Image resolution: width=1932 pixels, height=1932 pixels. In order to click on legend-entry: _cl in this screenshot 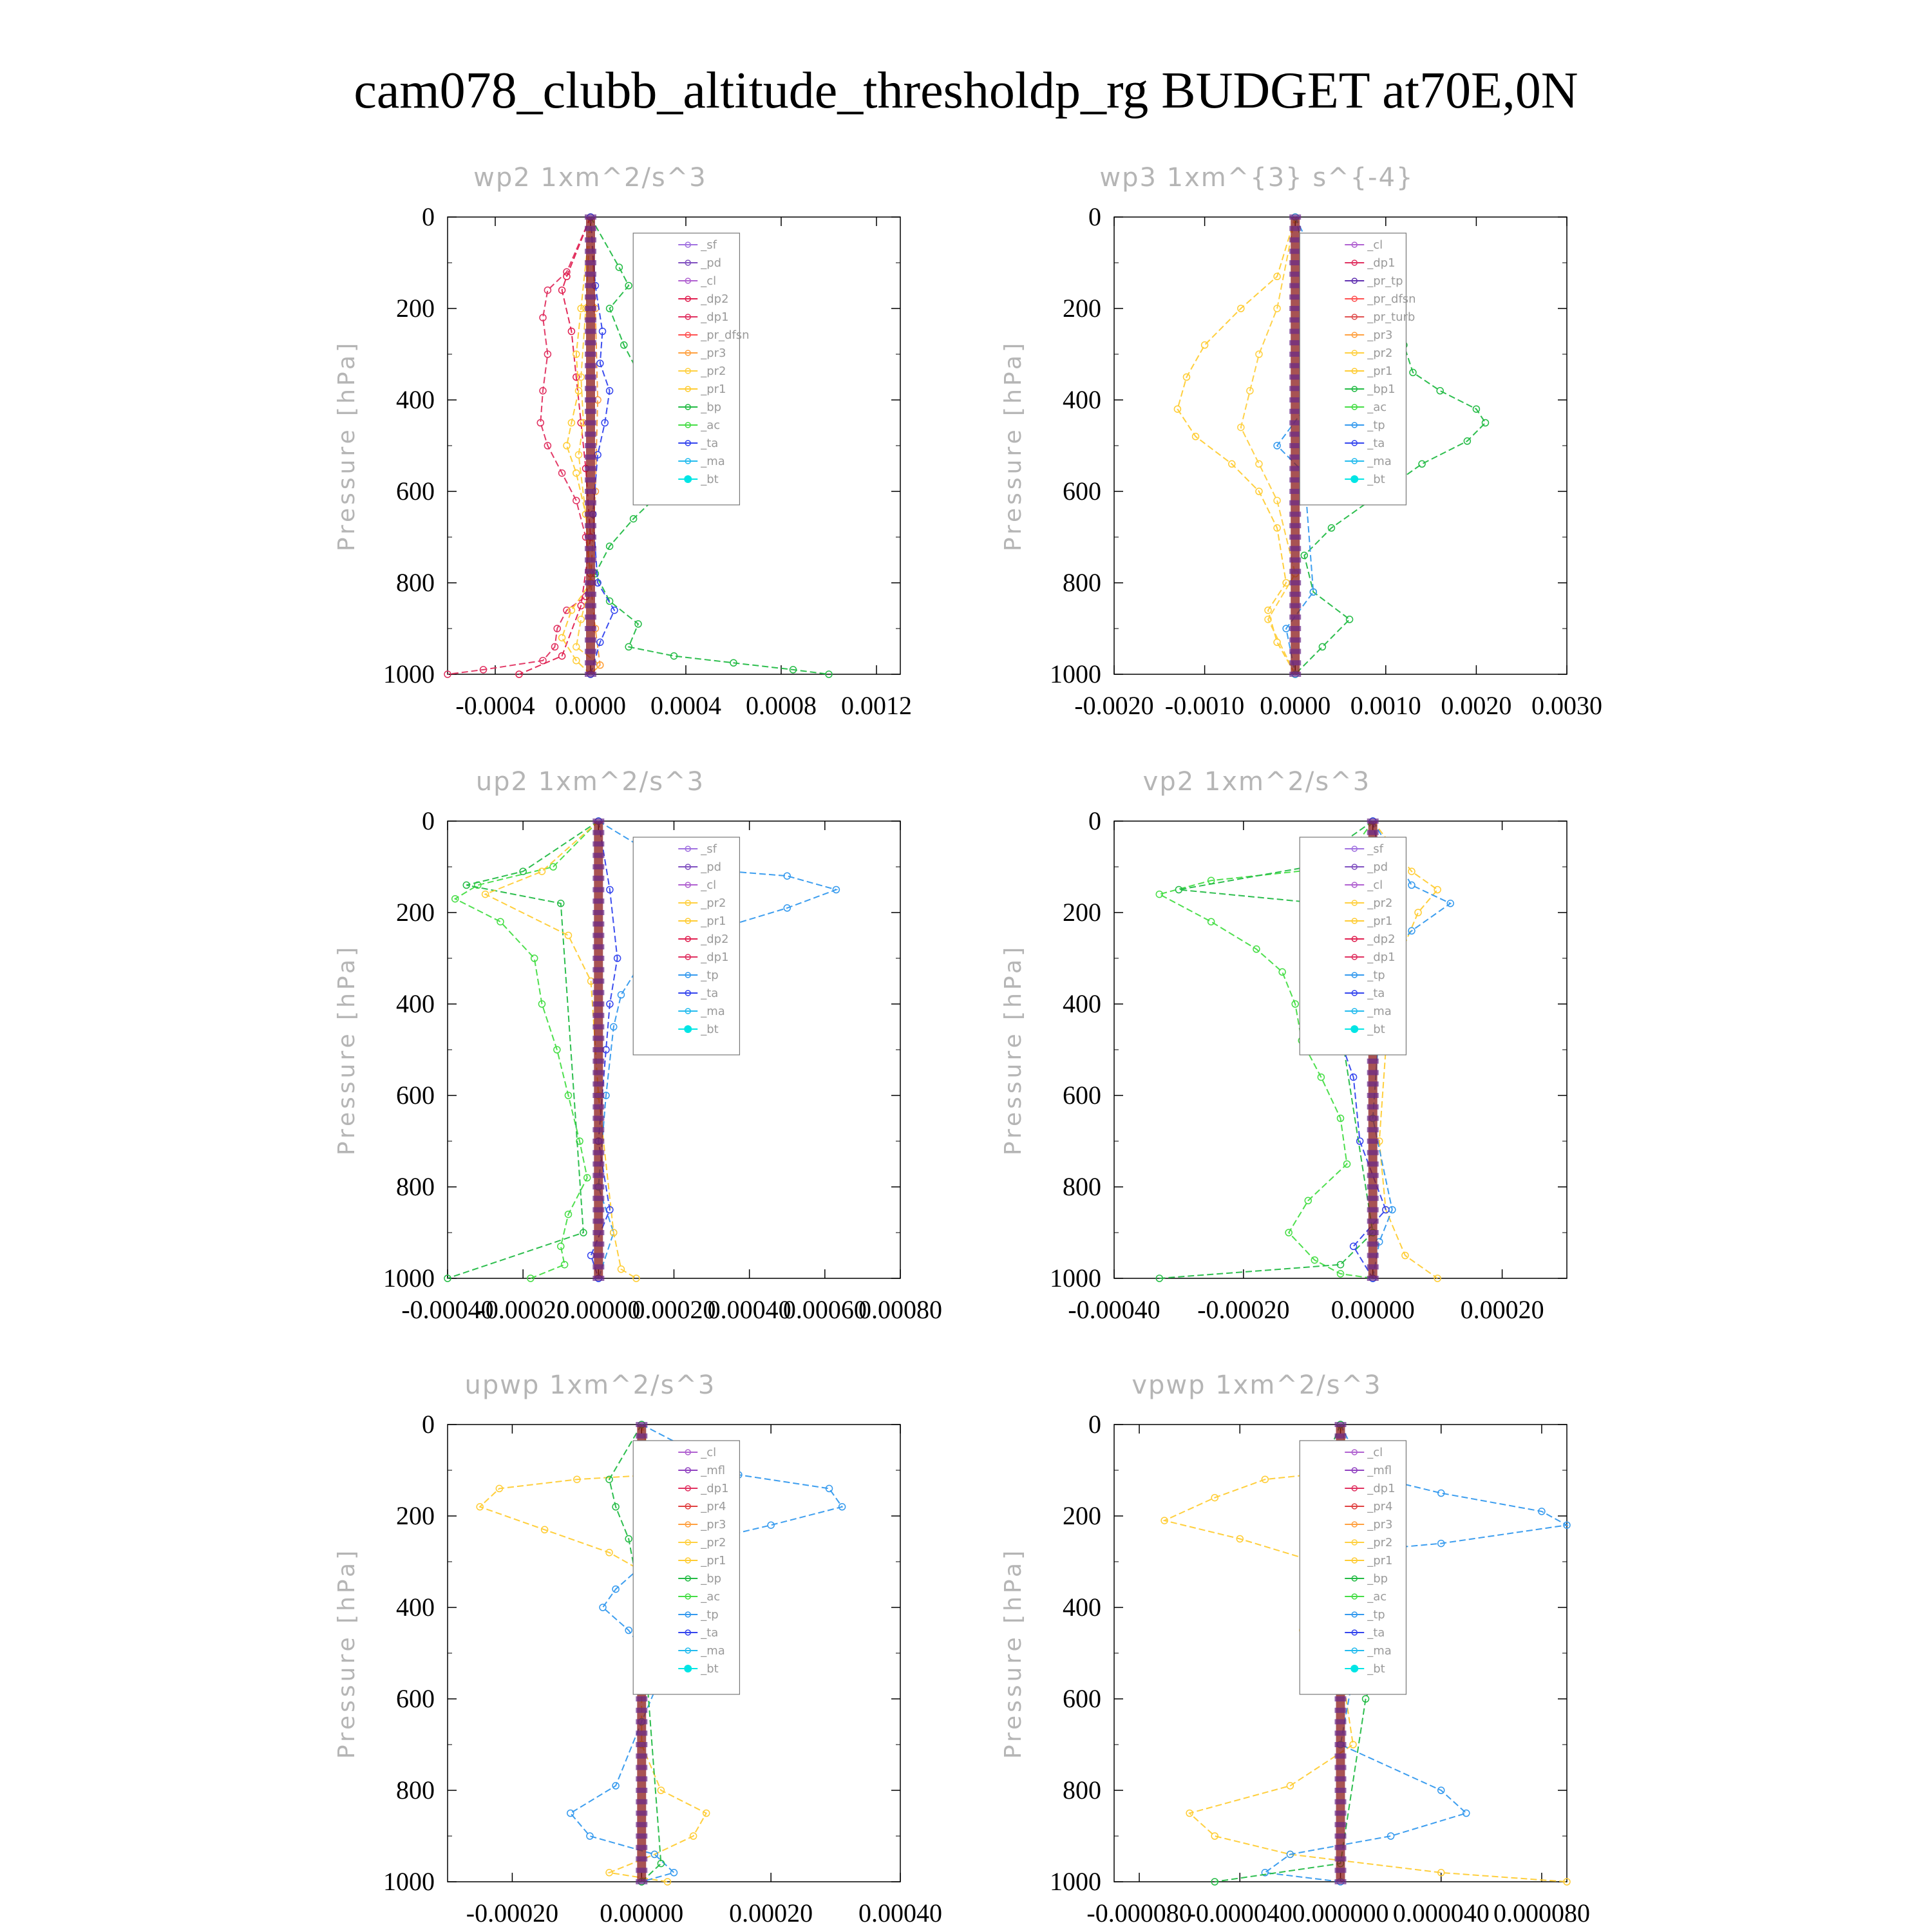, I will do `click(708, 281)`.